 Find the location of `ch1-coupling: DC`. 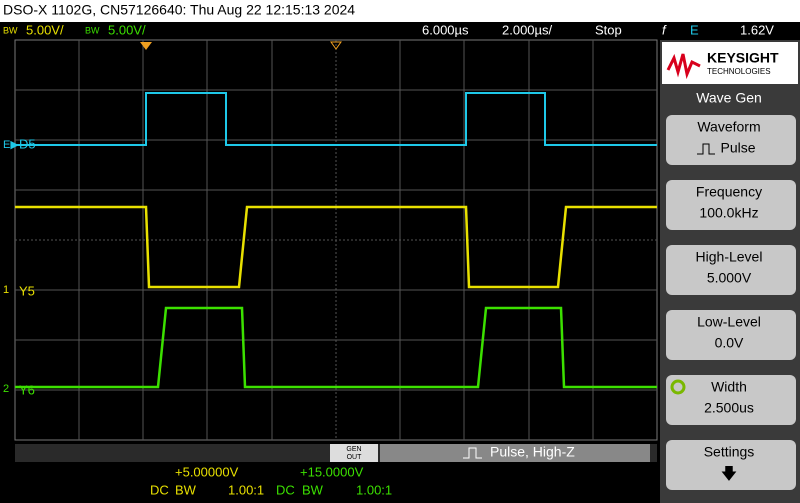

ch1-coupling: DC is located at coordinates (159, 489).